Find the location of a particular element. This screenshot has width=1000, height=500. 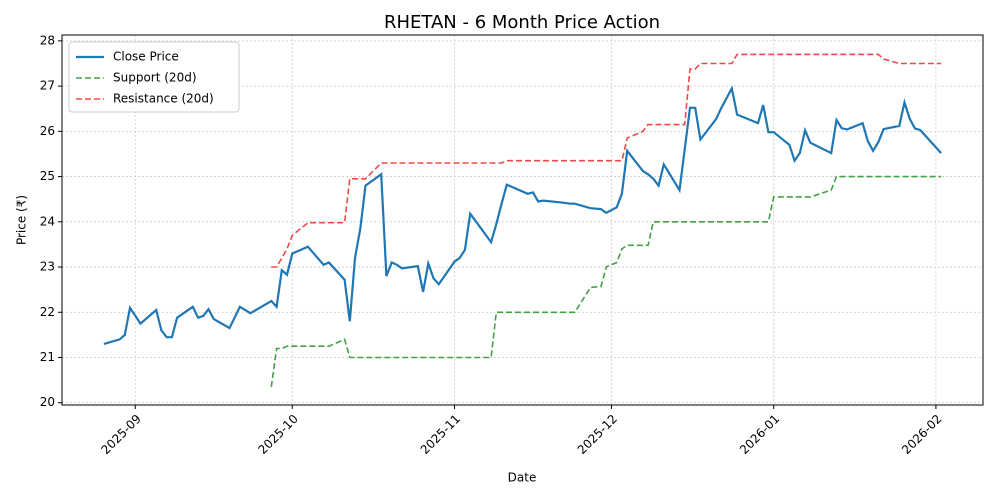

y-tick-label: 27 is located at coordinates (47, 86).